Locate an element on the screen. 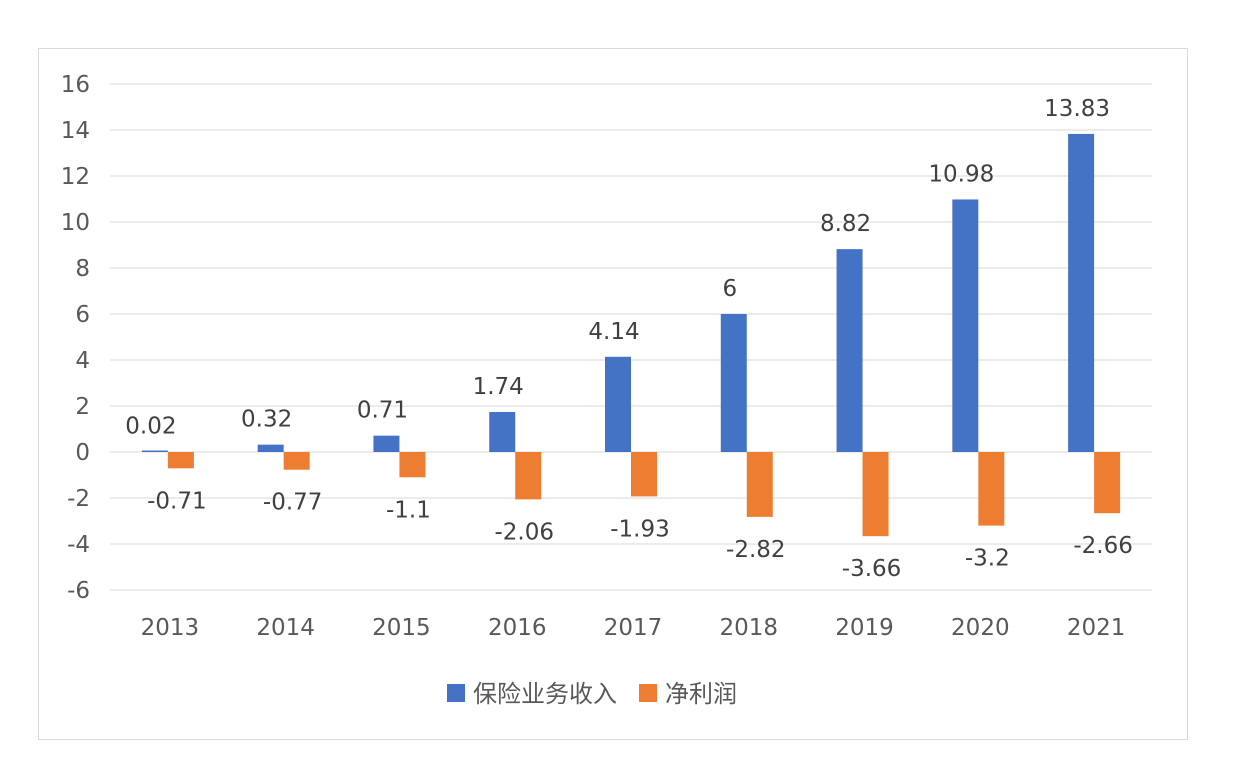 This screenshot has height=766, width=1250. x-axis-ticks: 2013 2014 2015 2016 2017 2018 2019 2020 2021 is located at coordinates (633, 628).